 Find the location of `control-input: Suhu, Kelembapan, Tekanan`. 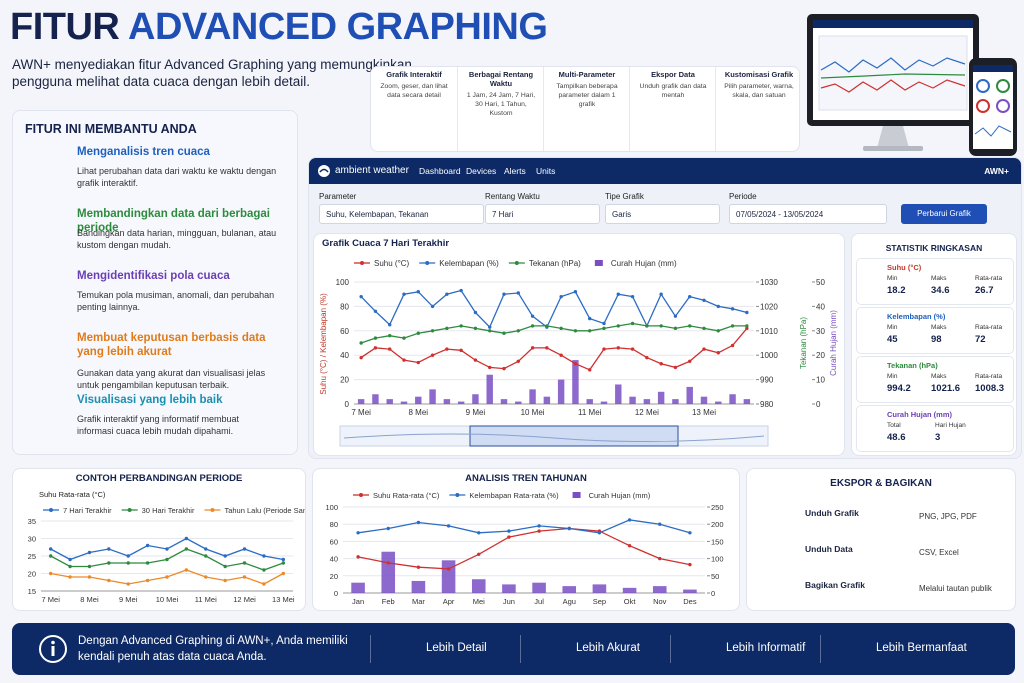

control-input: Suhu, Kelembapan, Tekanan is located at coordinates (401, 214).